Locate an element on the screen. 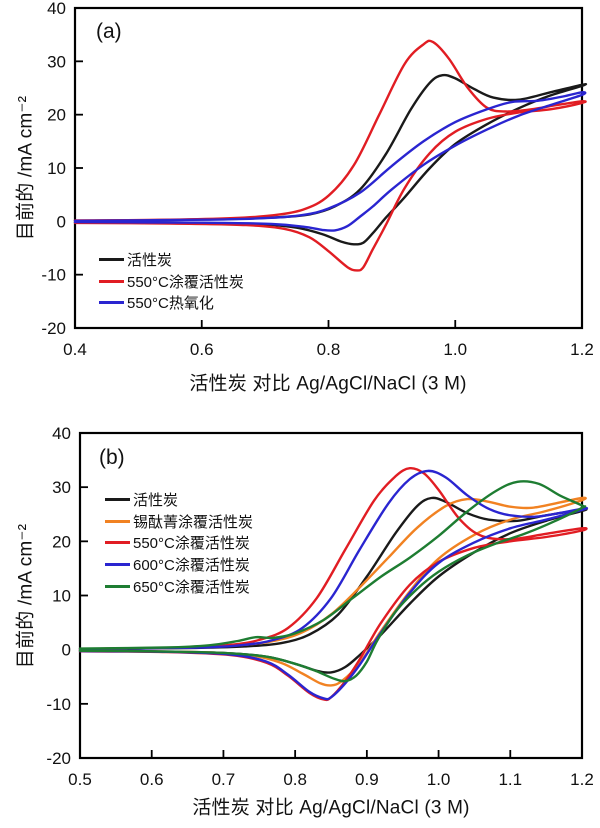 Image resolution: width=600 pixels, height=828 pixels. legend-item-label: 600°C涂覆活性炭 is located at coordinates (191, 566).